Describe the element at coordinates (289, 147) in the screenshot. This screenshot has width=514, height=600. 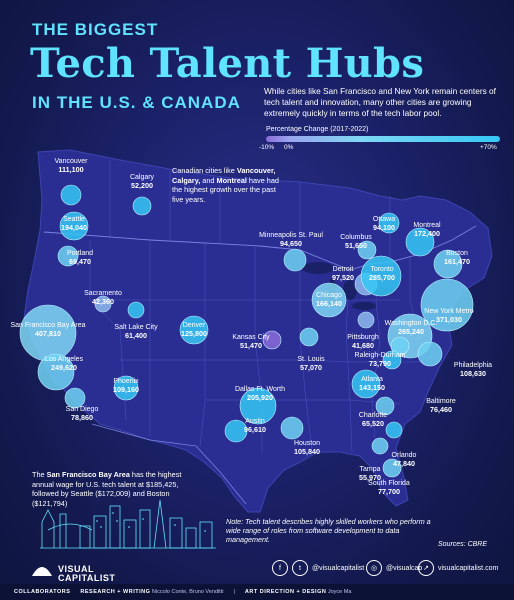
I see `legend-tick-zero: 0%` at that location.